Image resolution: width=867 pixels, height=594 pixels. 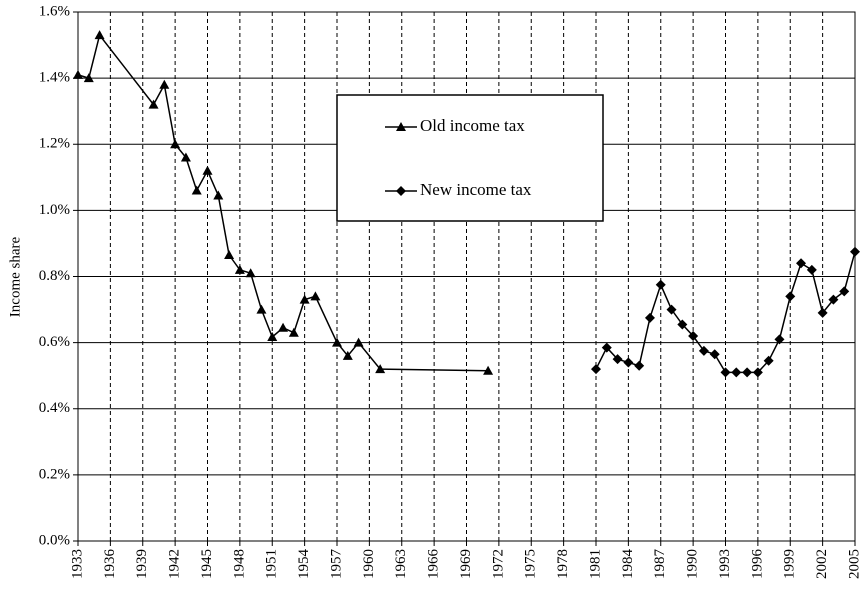 What do you see at coordinates (595, 564) in the screenshot?
I see `x-tick-label: 1981` at bounding box center [595, 564].